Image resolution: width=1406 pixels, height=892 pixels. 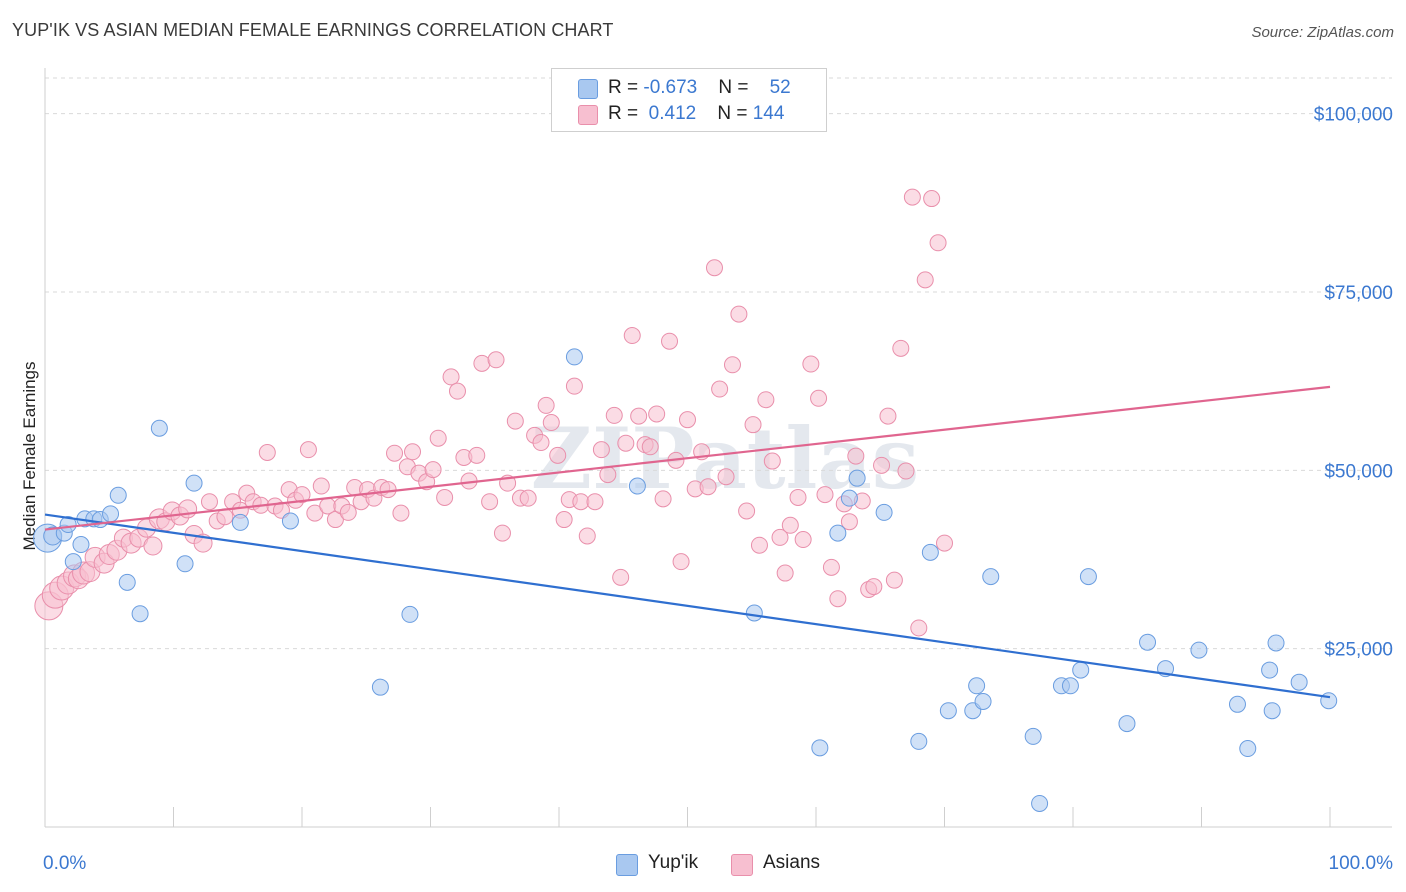 What do you see at coordinates (627, 865) in the screenshot?
I see `bottom-legend-swatch-yupik` at bounding box center [627, 865].